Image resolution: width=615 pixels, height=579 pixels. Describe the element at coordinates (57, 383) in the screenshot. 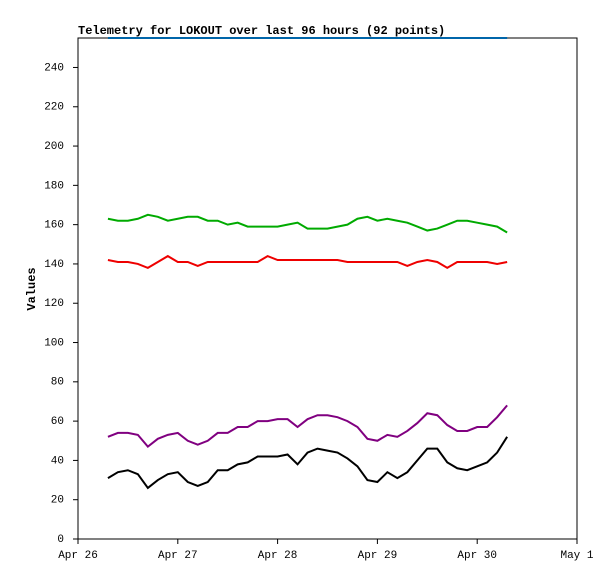

I see `y-tick-label: 80` at that location.